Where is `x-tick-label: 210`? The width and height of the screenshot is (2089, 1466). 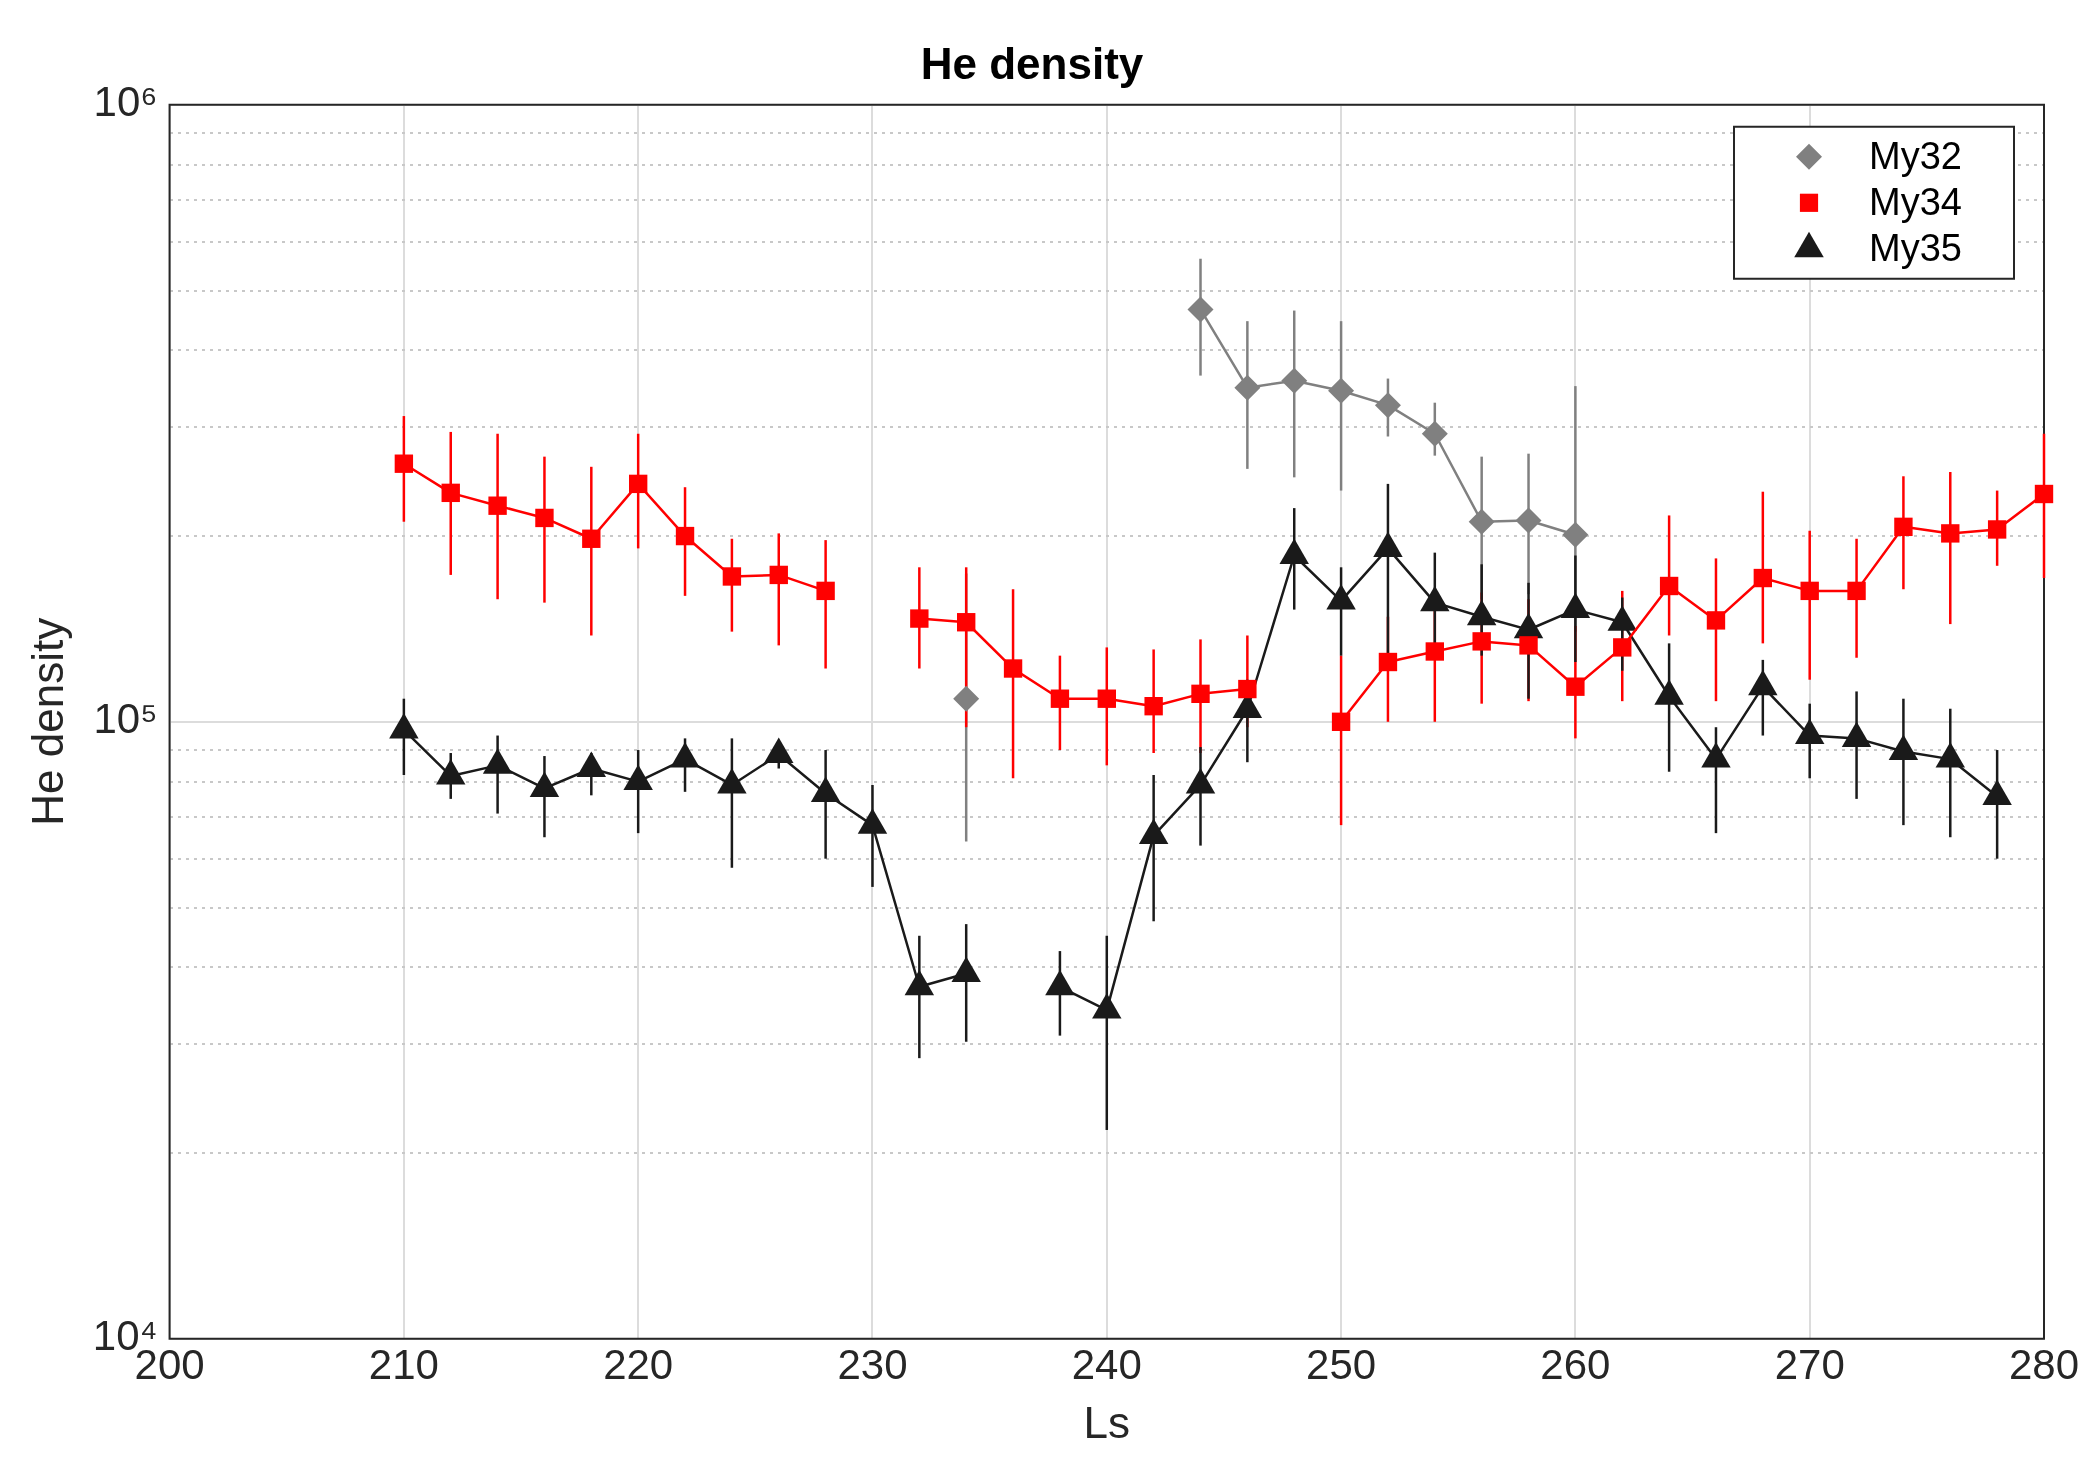
x-tick-label: 210 is located at coordinates (403, 1364).